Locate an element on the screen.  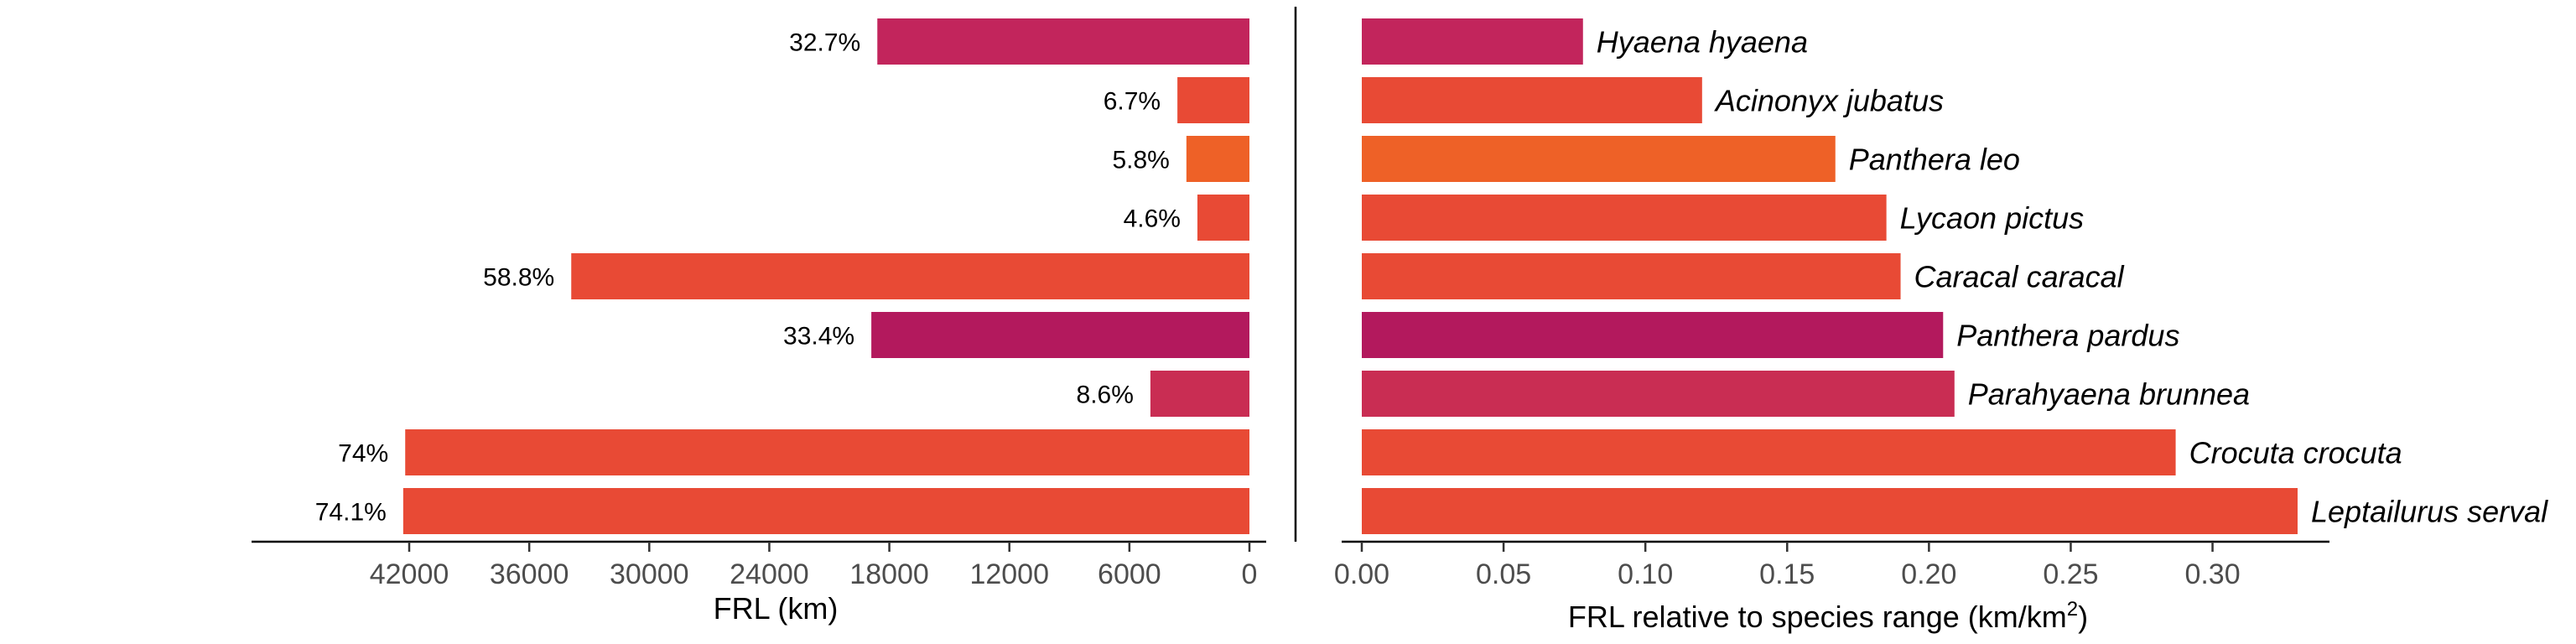
right-x-axis-title-main: FRL relative to species range (km/km is located at coordinates (1817, 617).